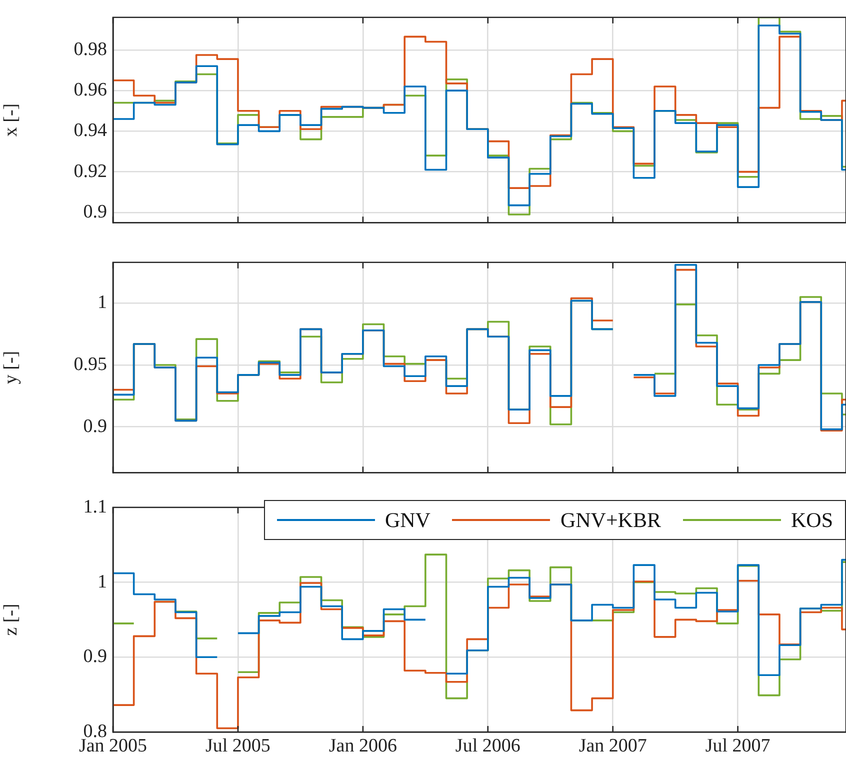 This screenshot has height=764, width=846. What do you see at coordinates (11, 367) in the screenshot?
I see `y-axis-title: y [-]` at bounding box center [11, 367].